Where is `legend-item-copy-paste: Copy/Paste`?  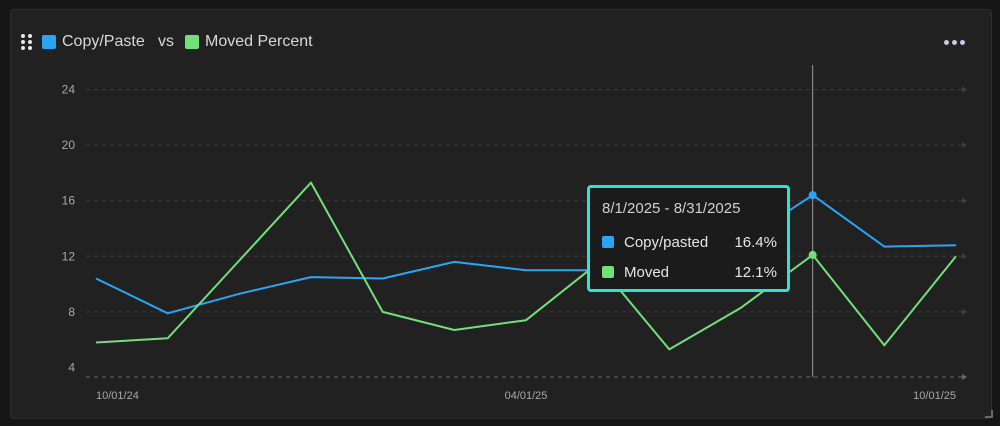
legend-item-copy-paste: Copy/Paste is located at coordinates (93, 42).